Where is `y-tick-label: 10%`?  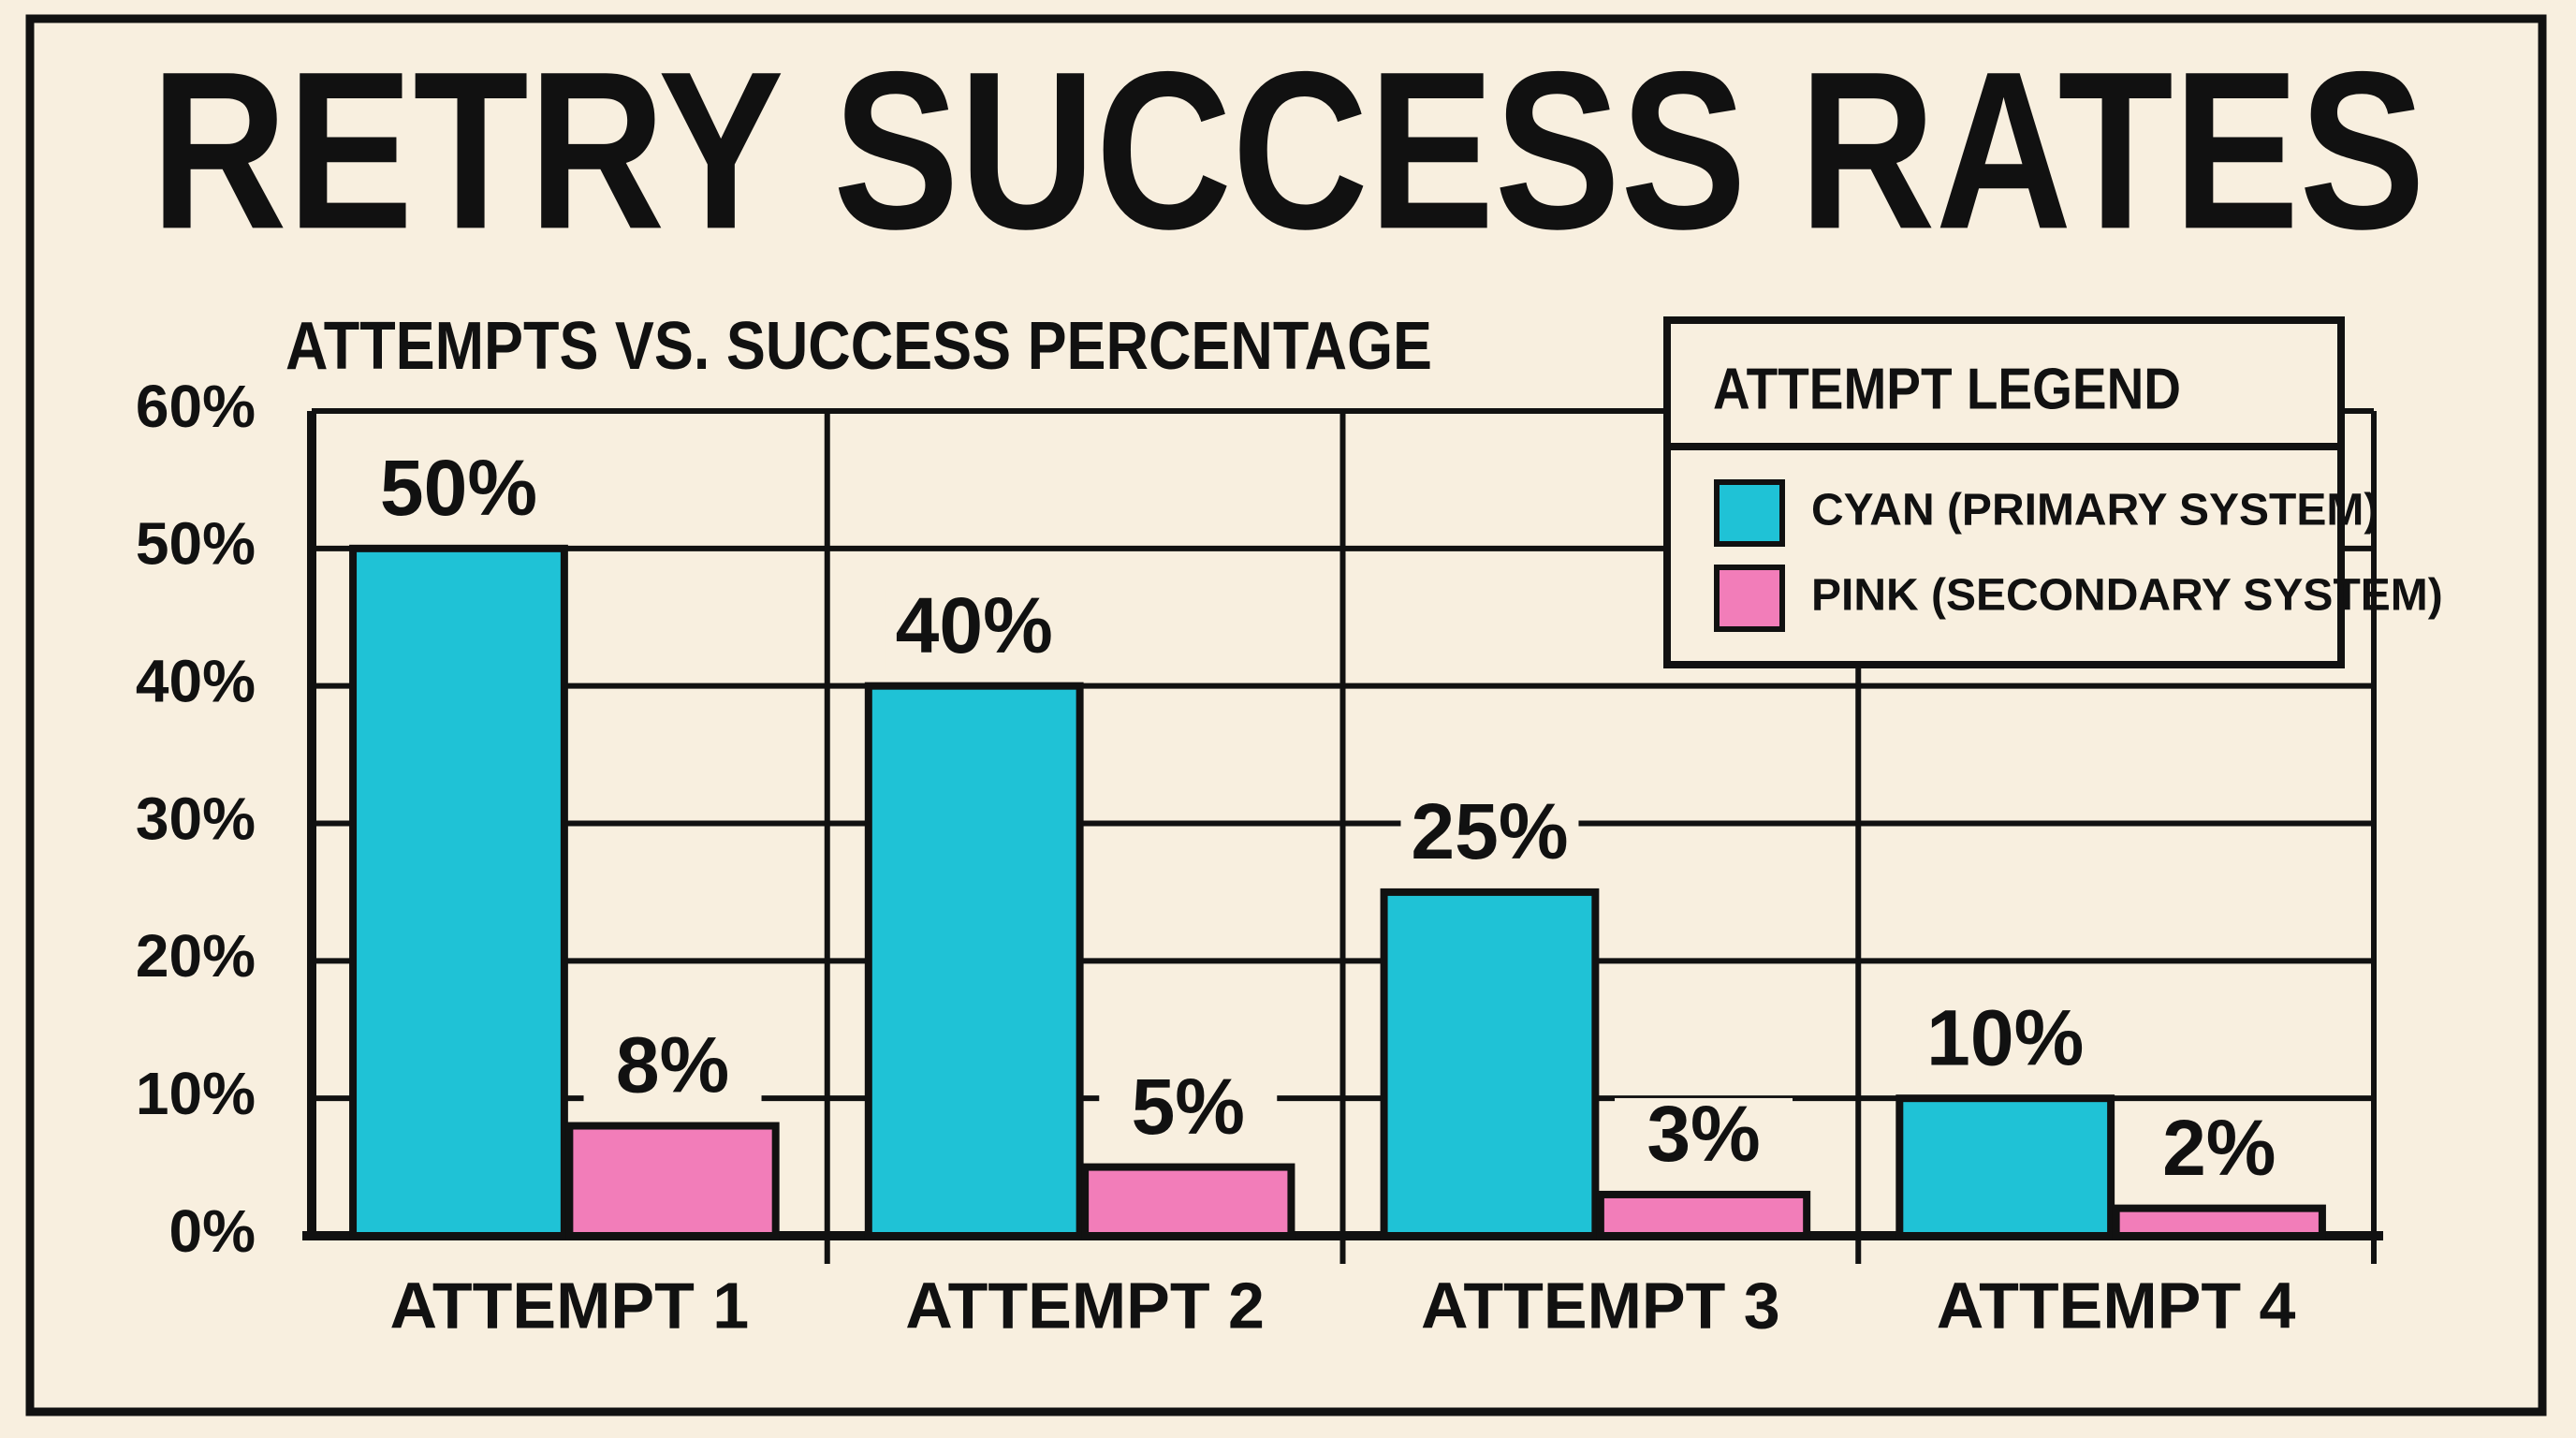
y-tick-label: 10% is located at coordinates (196, 1093).